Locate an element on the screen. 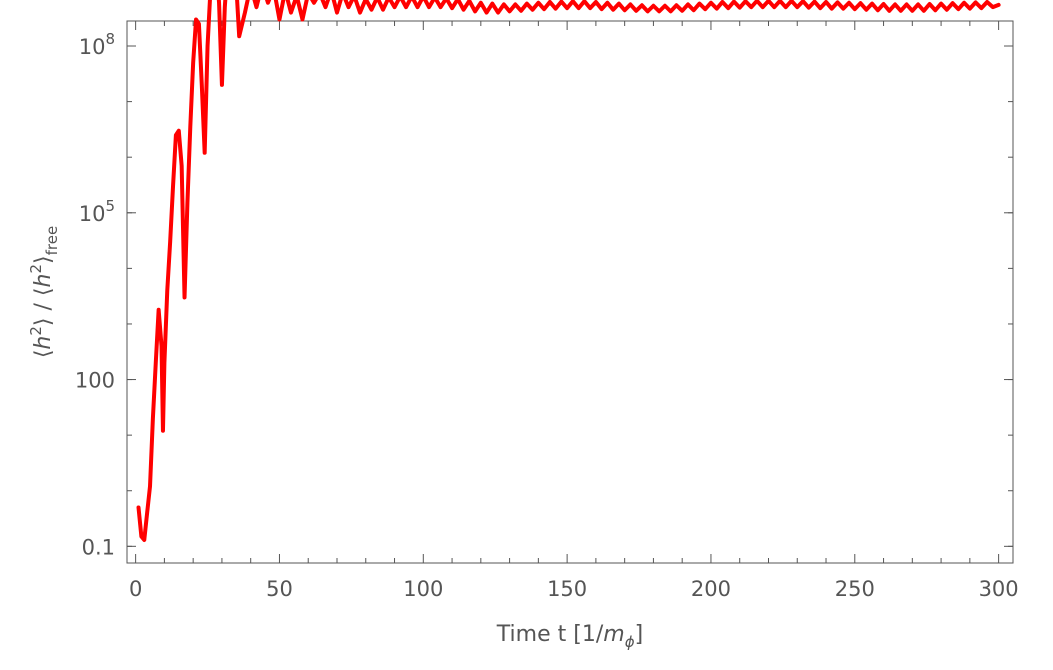  y-tick-label: 10⁵ is located at coordinates (97, 211).